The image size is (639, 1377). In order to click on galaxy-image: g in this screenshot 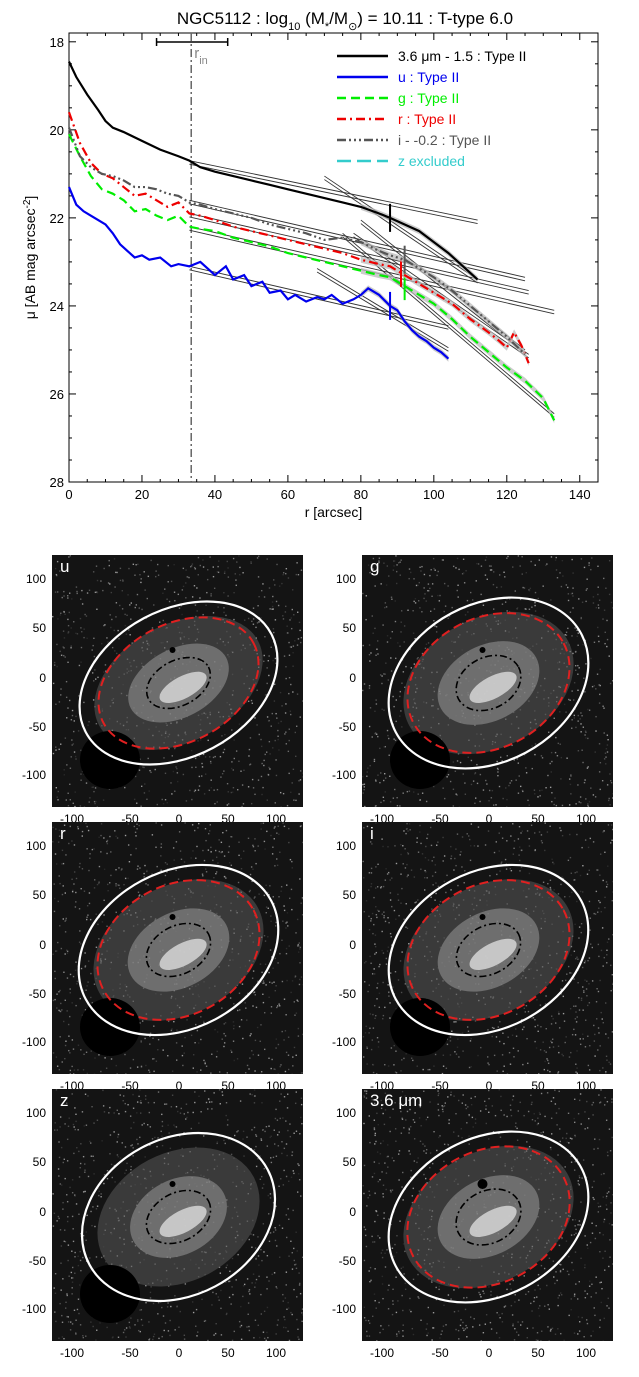, I will do `click(487, 681)`.